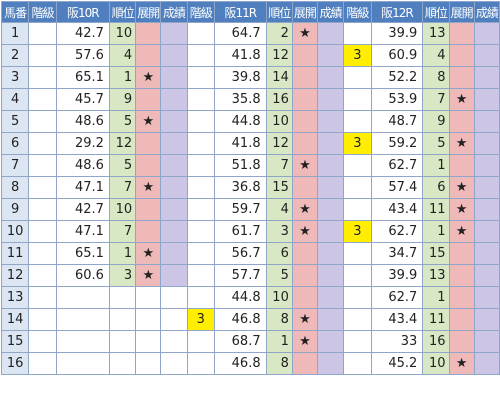  Describe the element at coordinates (240, 99) in the screenshot. I see `index-value-cell: 35.8` at that location.